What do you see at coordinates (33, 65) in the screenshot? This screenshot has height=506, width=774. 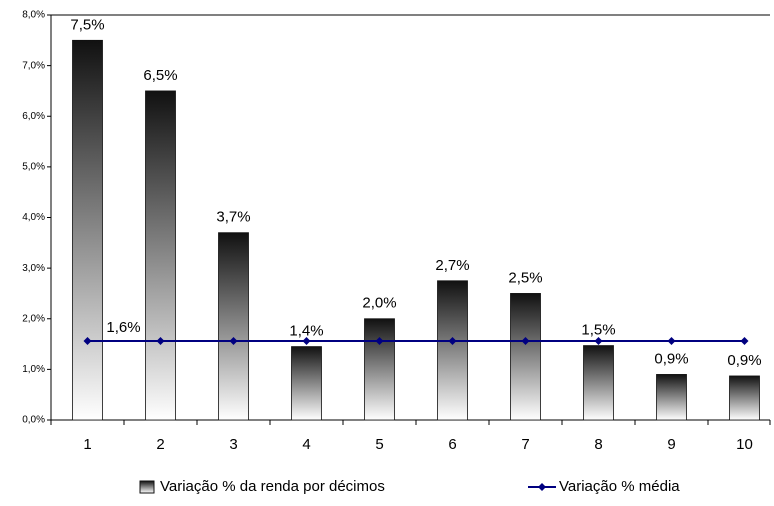 I see `y-tick-label: 7,0%` at bounding box center [33, 65].